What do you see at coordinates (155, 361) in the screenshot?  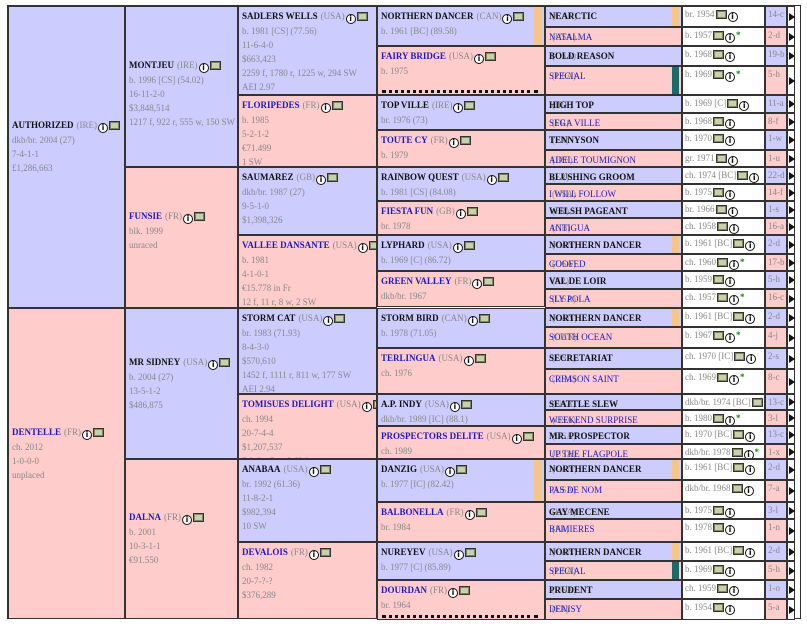 I see `horse-name-link: MR SIDNEY` at bounding box center [155, 361].